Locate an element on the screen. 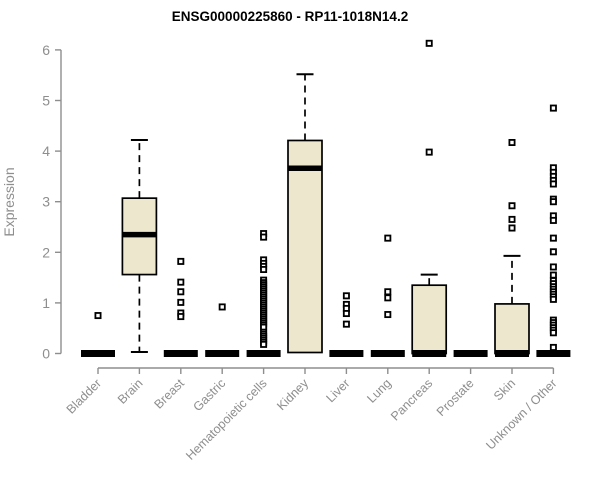 The image size is (600, 500). box-lung is located at coordinates (387, 295).